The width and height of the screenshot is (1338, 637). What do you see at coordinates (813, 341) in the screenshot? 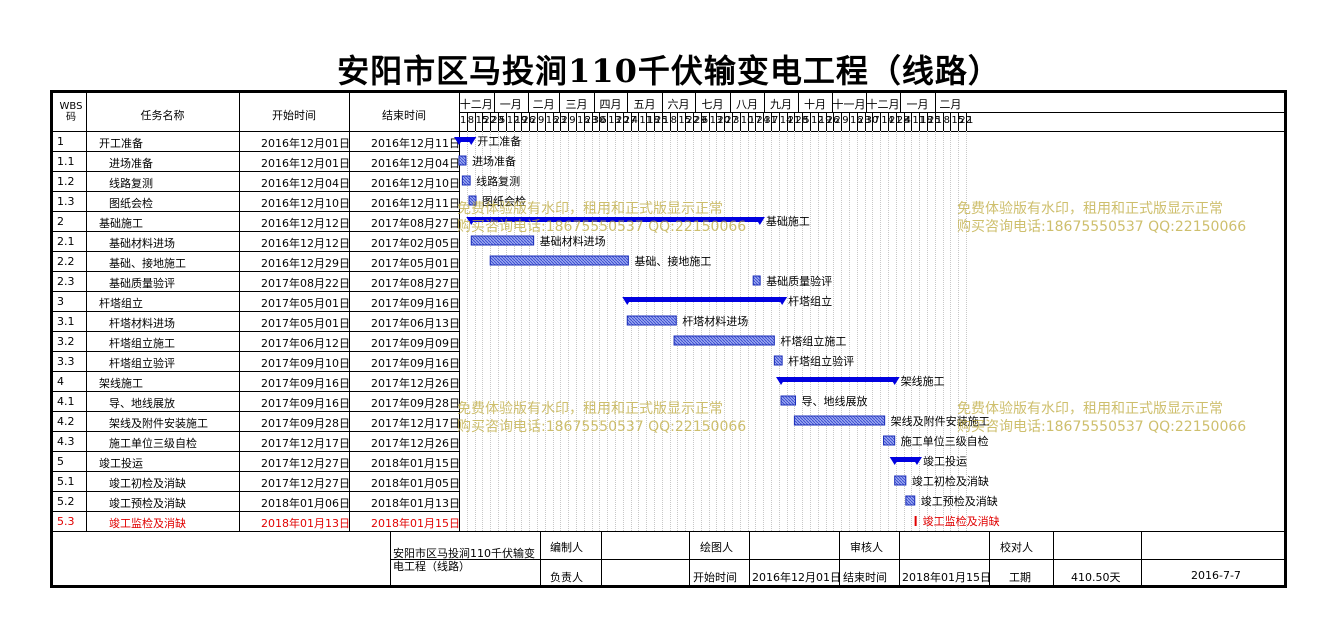
I see `bar-label: 杆塔组立施工` at bounding box center [813, 341].